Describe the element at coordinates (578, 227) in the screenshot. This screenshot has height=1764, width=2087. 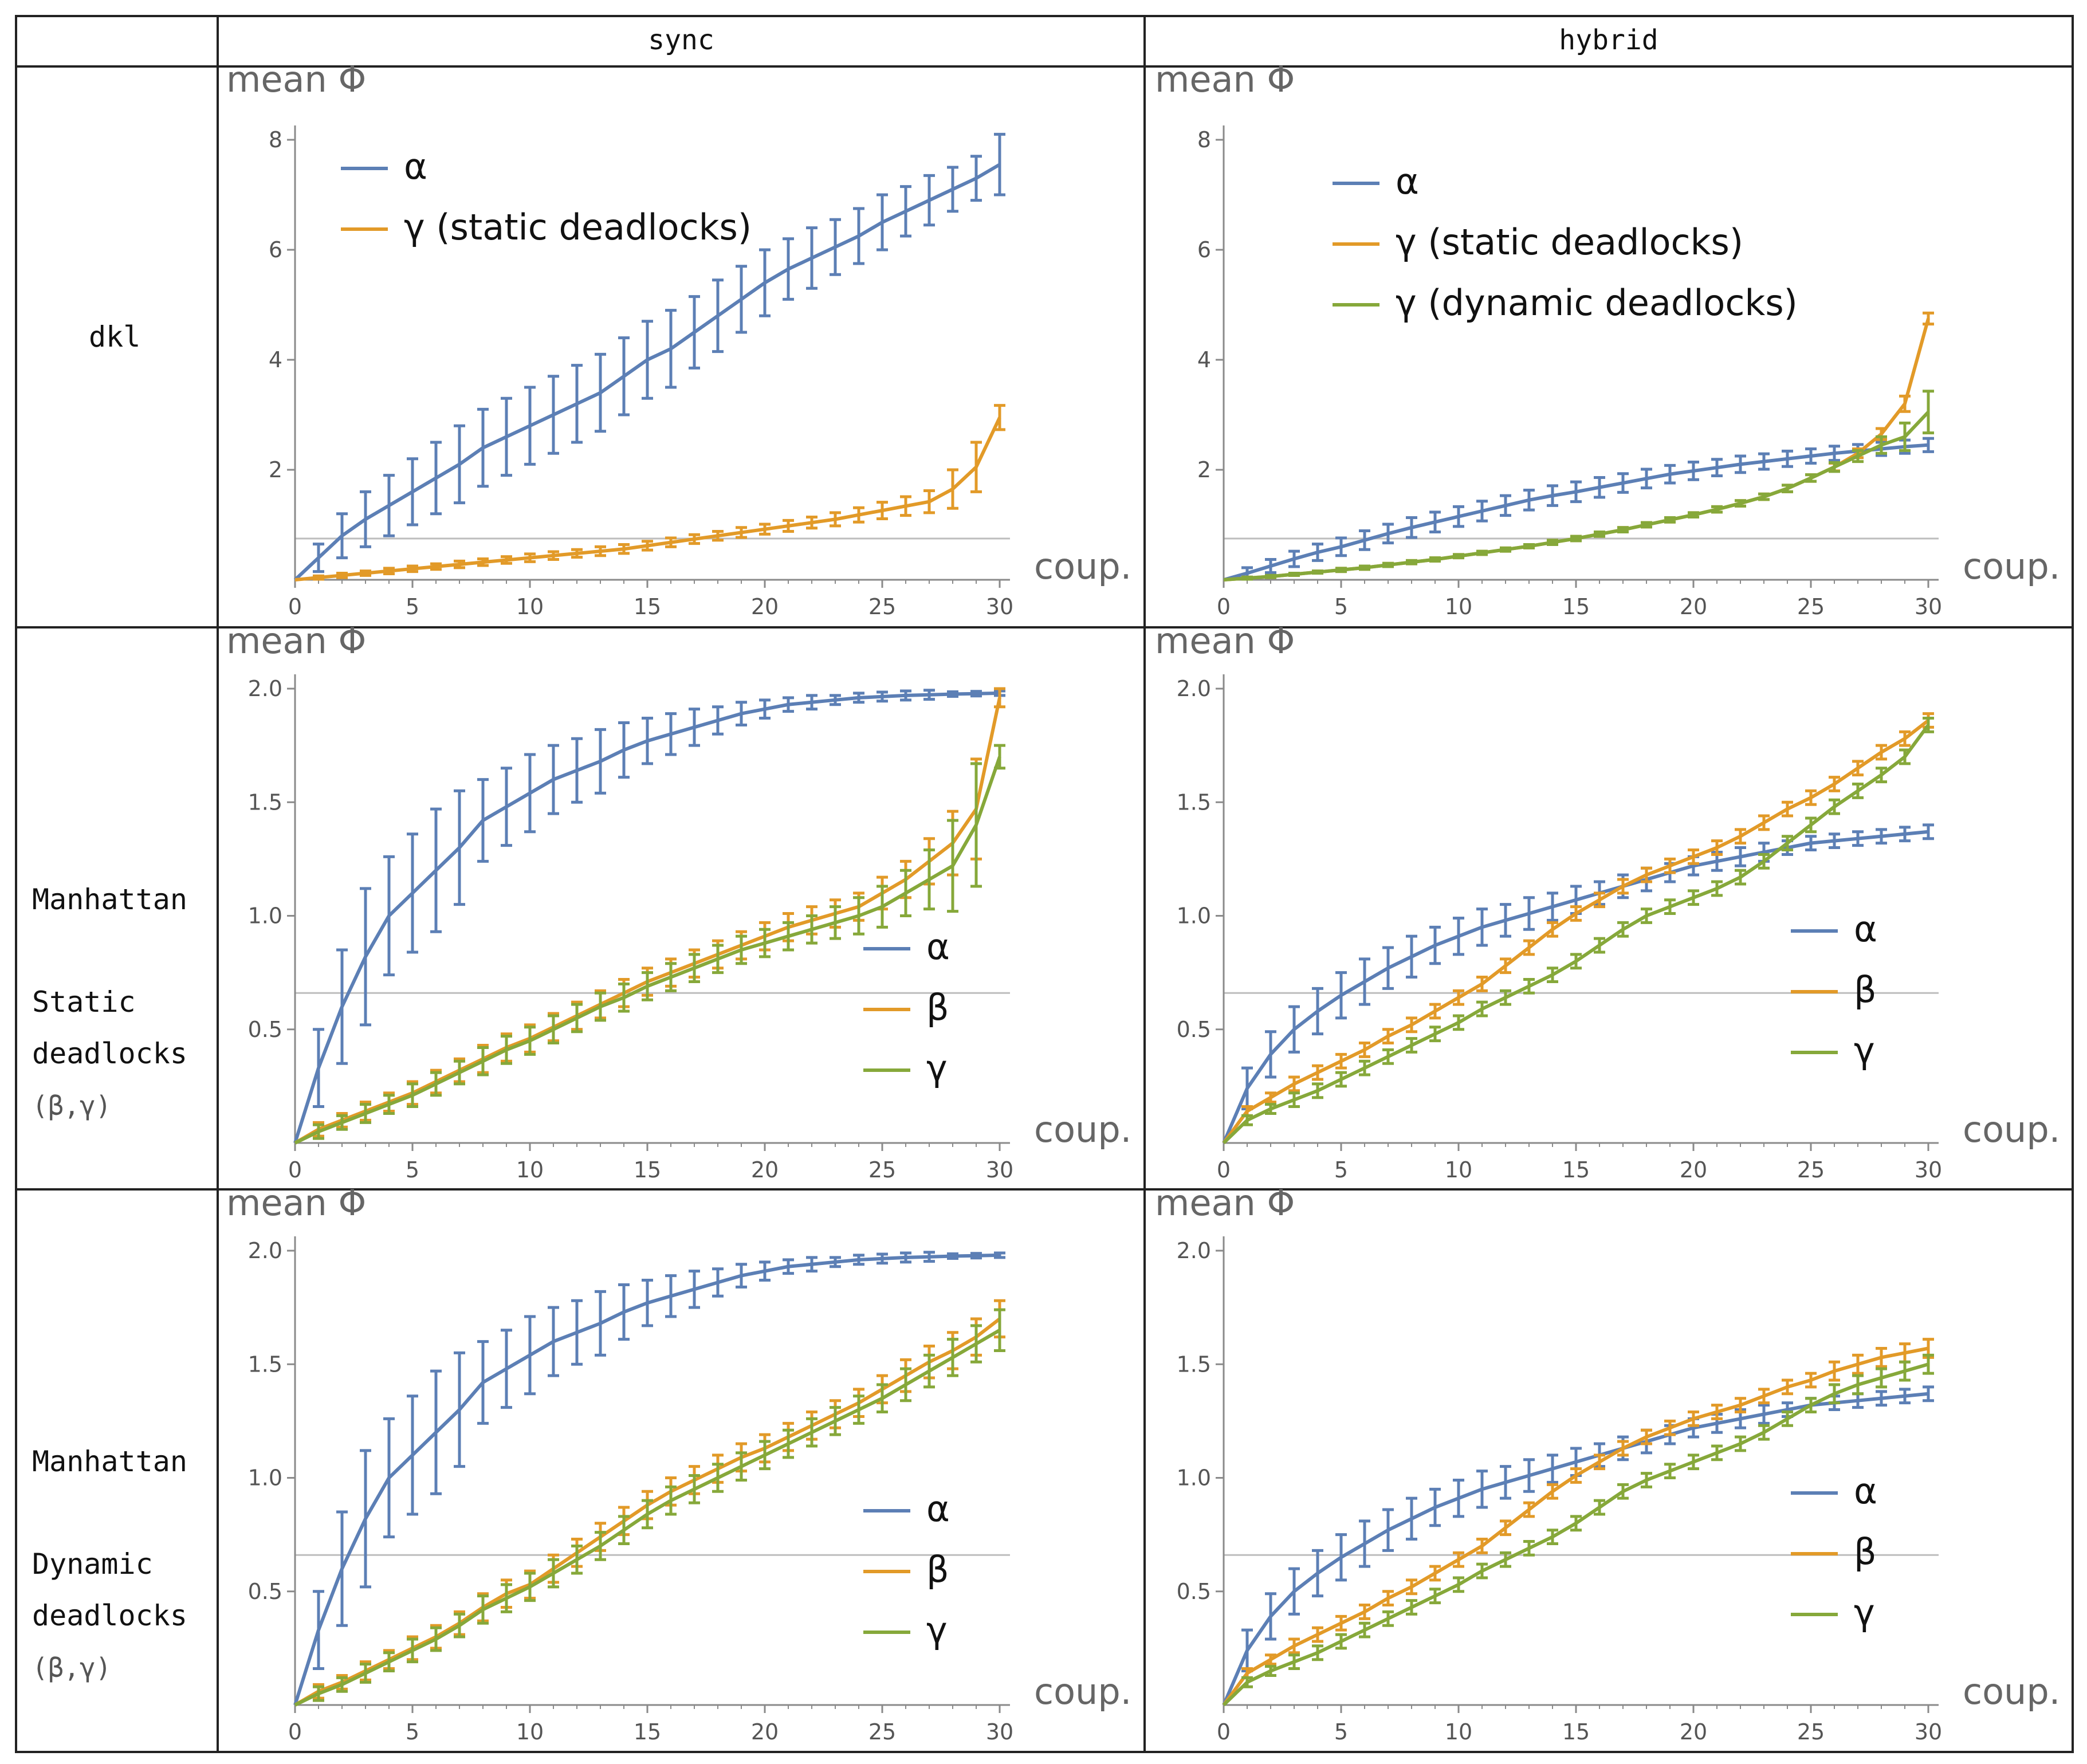
I see `legend-label: γ (static deadlocks)` at that location.